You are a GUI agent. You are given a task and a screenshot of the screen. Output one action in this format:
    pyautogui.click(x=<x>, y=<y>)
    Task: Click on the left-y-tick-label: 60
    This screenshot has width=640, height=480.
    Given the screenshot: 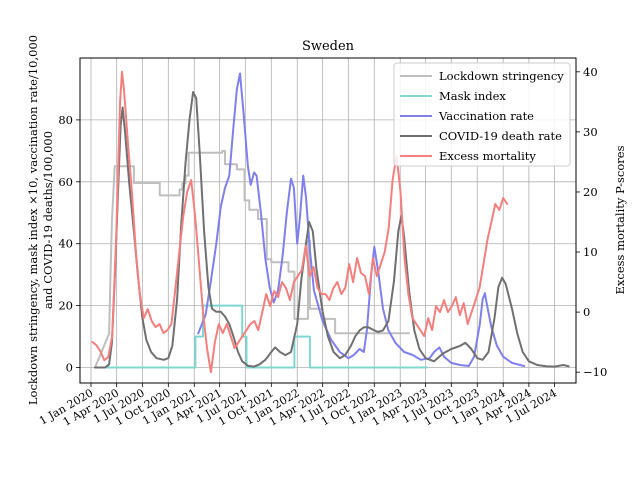 What is the action you would take?
    pyautogui.click(x=65, y=182)
    